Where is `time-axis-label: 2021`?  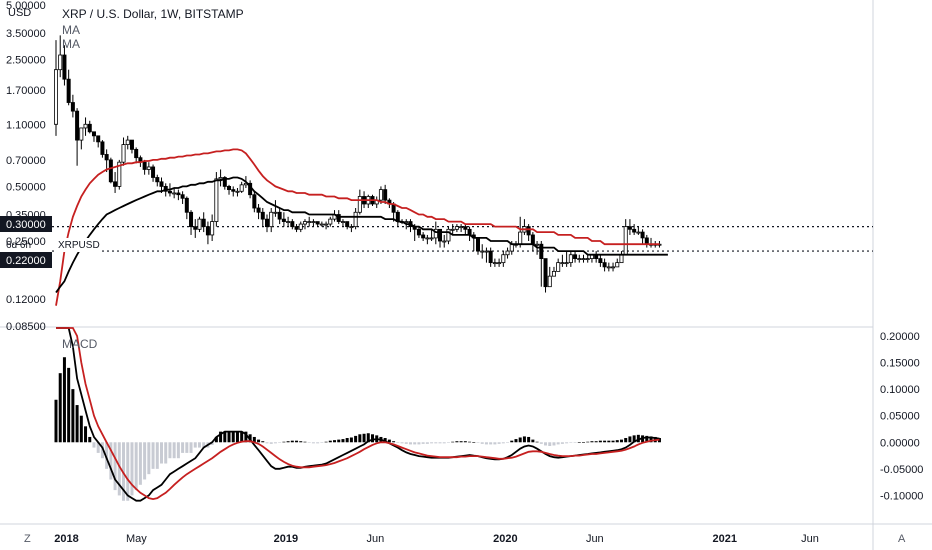 time-axis-label: 2021 is located at coordinates (725, 539).